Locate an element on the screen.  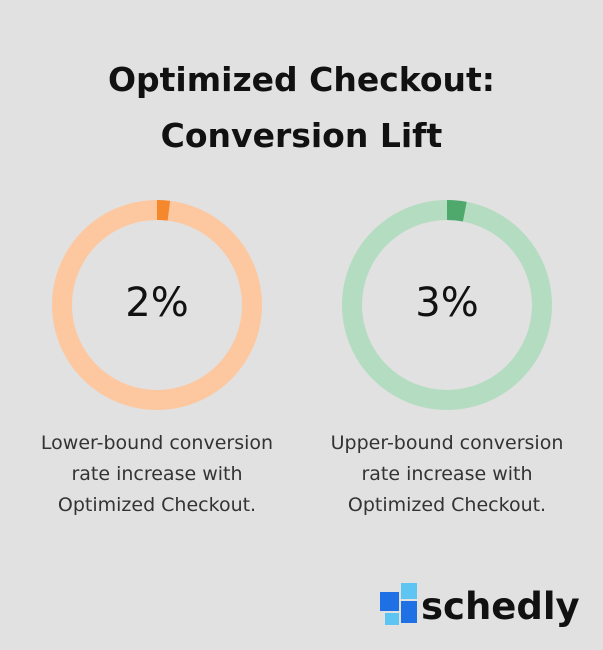
title: Optimized Checkout: Conversion Lift is located at coordinates (301, 107).